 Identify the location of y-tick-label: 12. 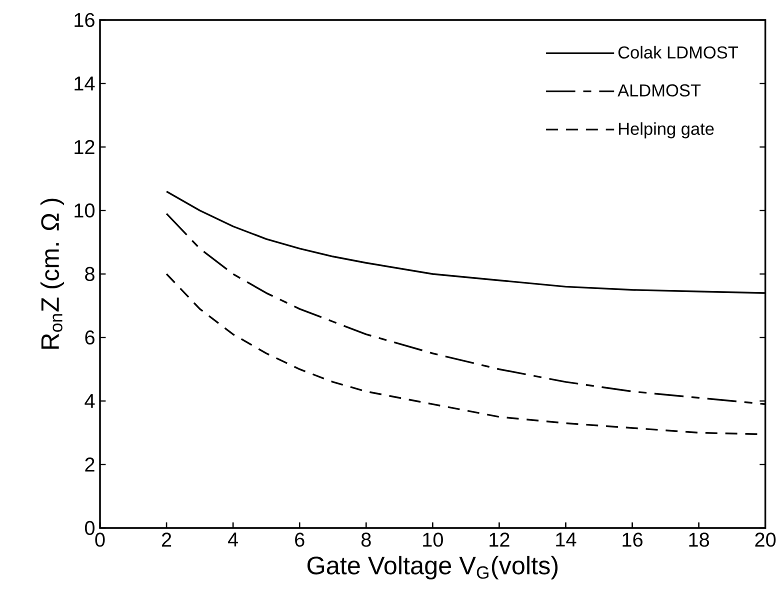
(84, 147).